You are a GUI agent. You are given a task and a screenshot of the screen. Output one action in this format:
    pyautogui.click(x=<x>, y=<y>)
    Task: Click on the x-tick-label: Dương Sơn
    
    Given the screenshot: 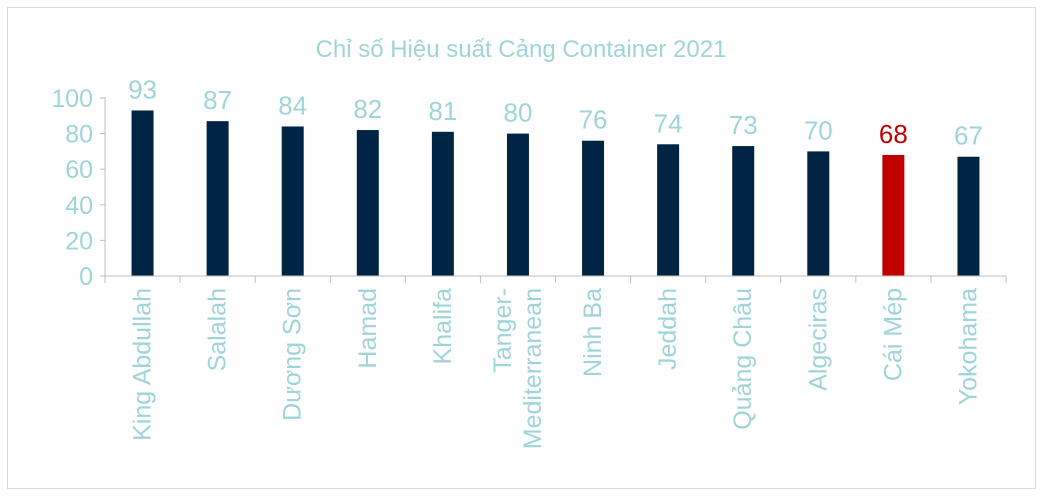 What is the action you would take?
    pyautogui.click(x=293, y=354)
    